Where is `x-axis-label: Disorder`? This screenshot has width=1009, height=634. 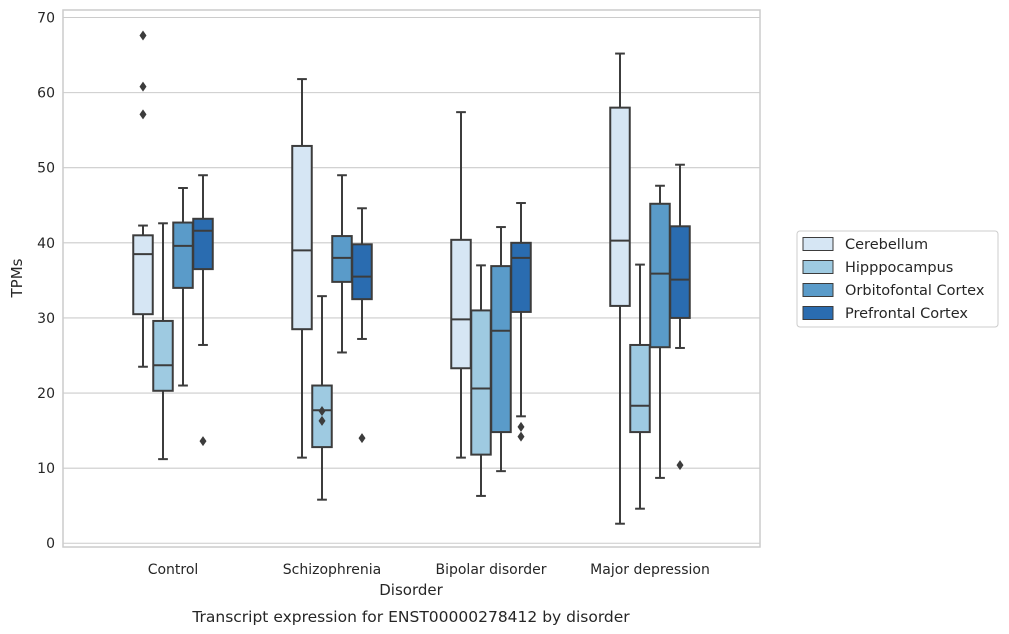
x-axis-label: Disorder is located at coordinates (411, 590).